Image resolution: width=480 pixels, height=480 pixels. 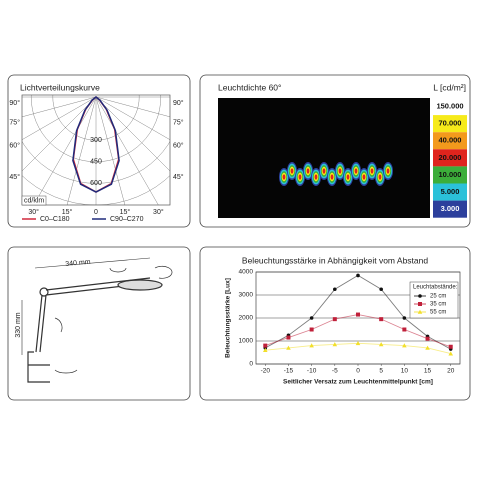 I want to click on angle-tick-label: 0, so click(x=96, y=212).